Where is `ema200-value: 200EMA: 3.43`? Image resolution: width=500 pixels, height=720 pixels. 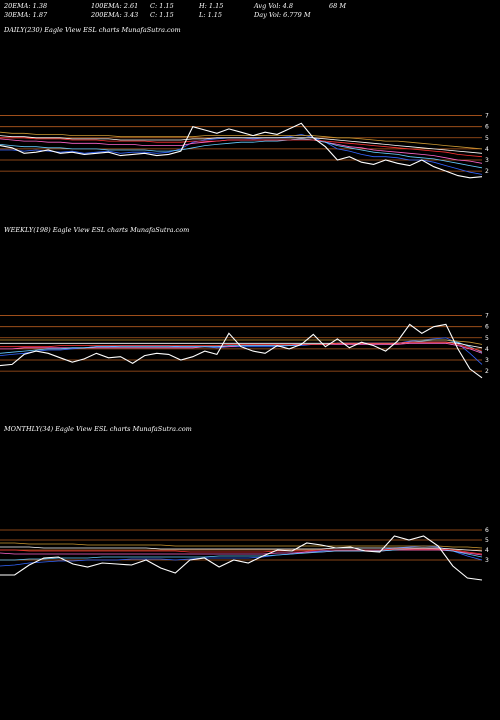 ema200-value: 200EMA: 3.43 is located at coordinates (115, 15).